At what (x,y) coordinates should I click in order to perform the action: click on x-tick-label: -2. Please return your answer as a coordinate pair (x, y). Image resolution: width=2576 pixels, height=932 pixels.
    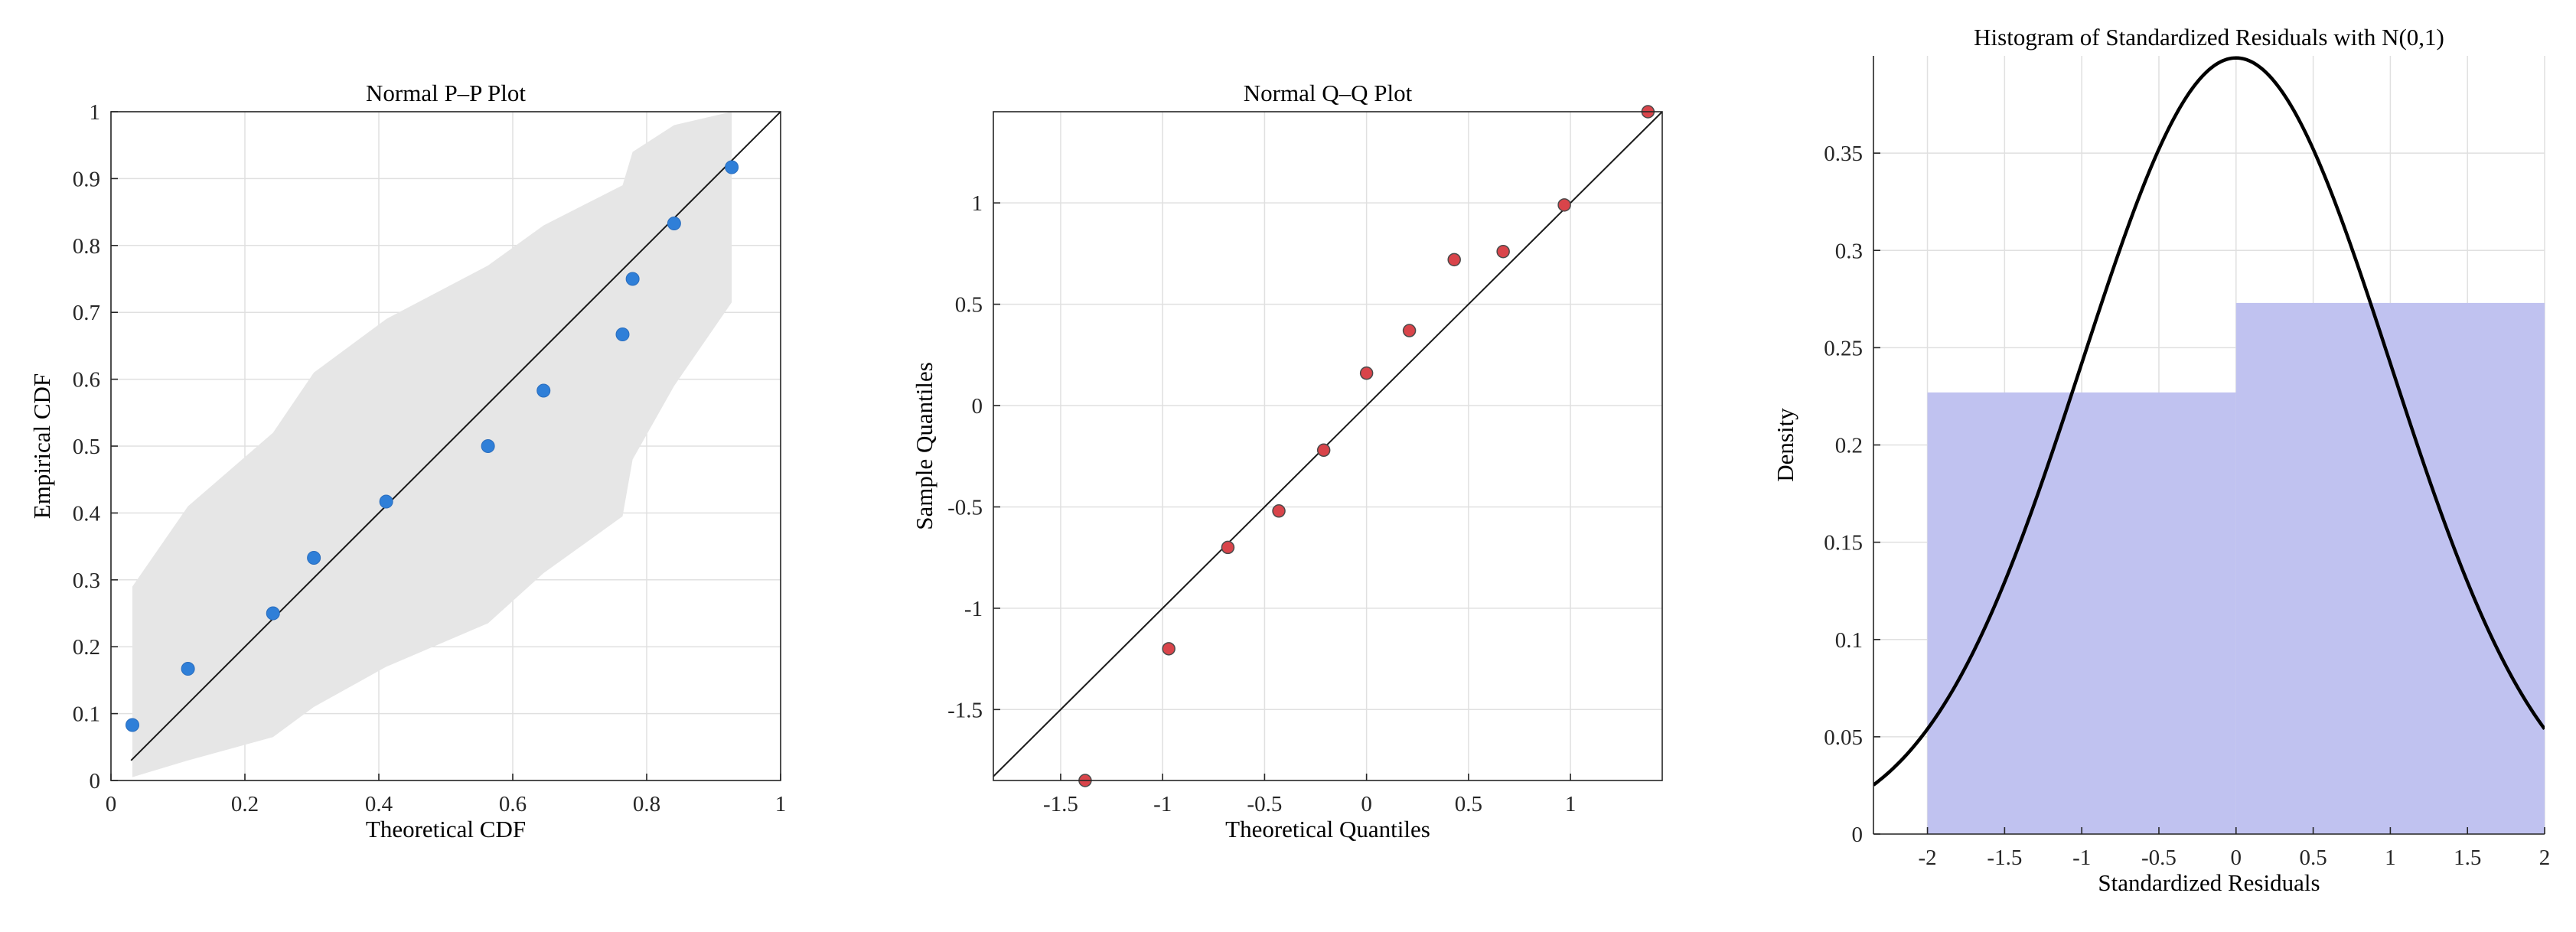
    Looking at the image, I should click on (1927, 858).